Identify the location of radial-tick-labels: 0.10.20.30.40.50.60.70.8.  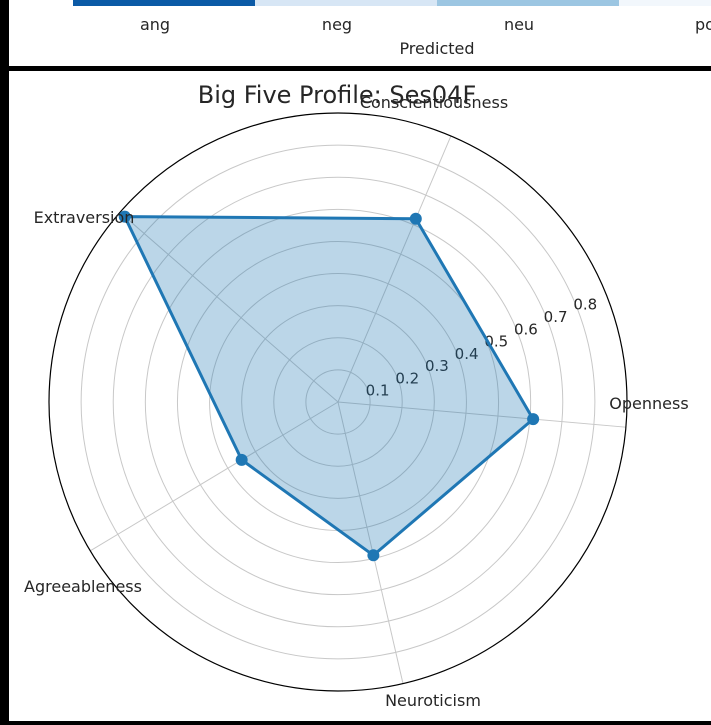
(482, 348).